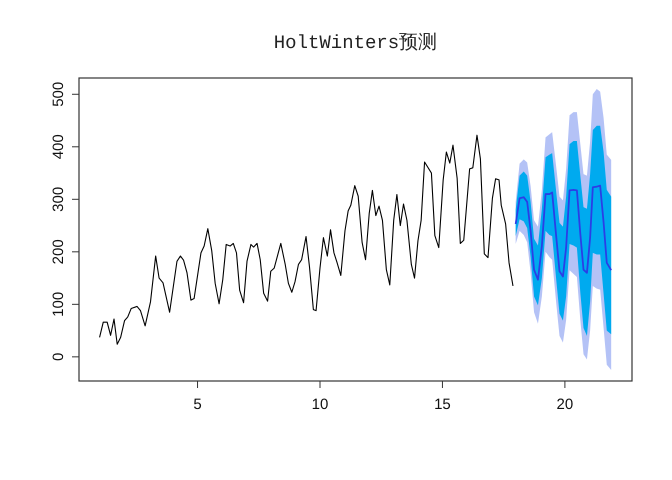  What do you see at coordinates (58, 199) in the screenshot?
I see `y-tick-label: 300` at bounding box center [58, 199].